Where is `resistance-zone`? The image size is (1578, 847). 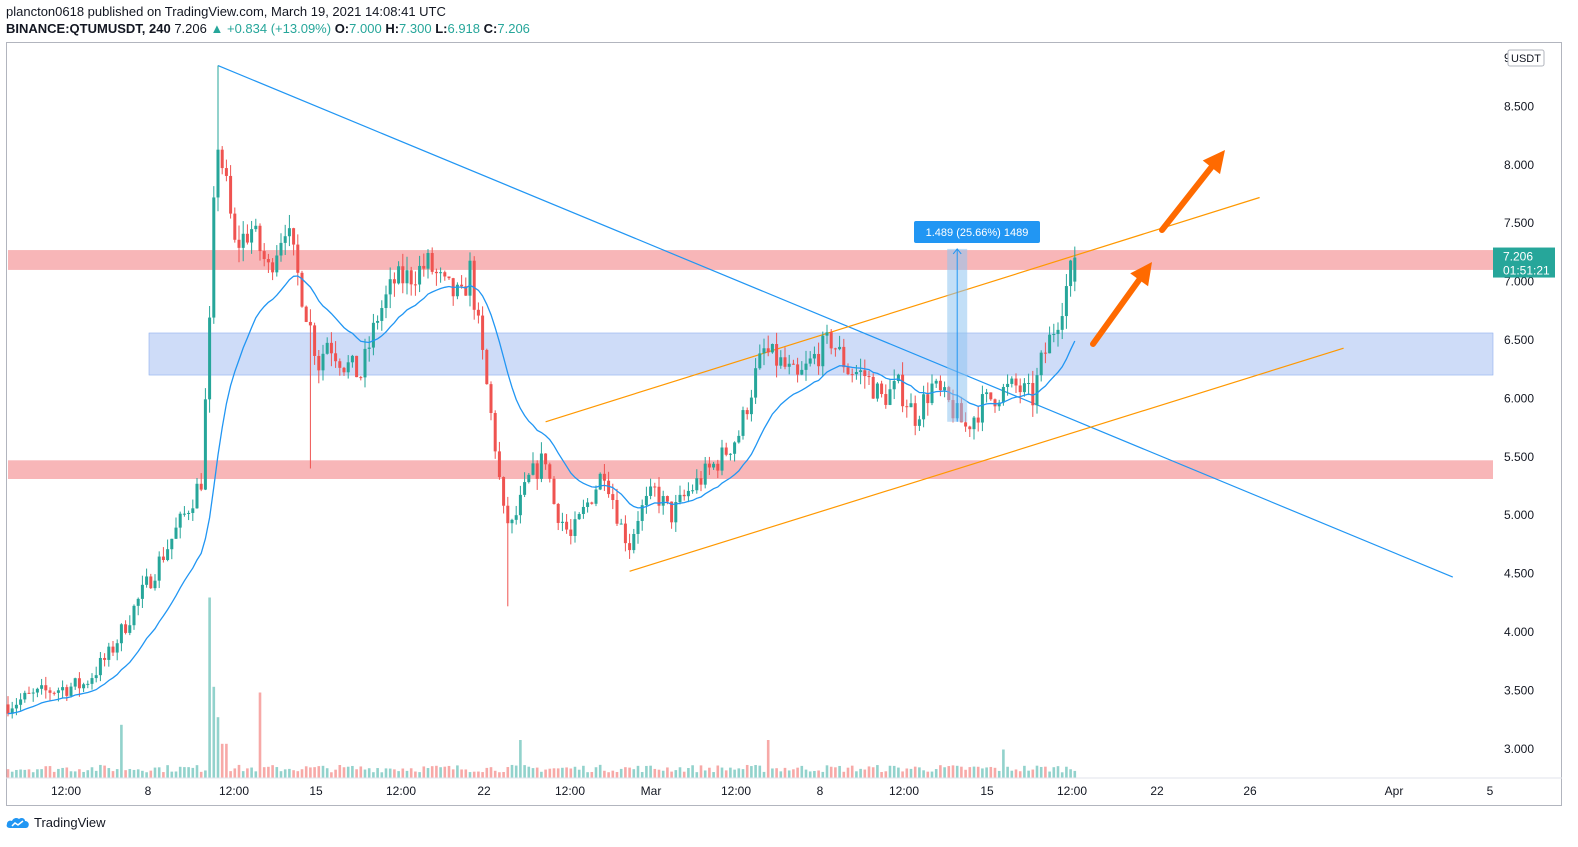 resistance-zone is located at coordinates (750, 260).